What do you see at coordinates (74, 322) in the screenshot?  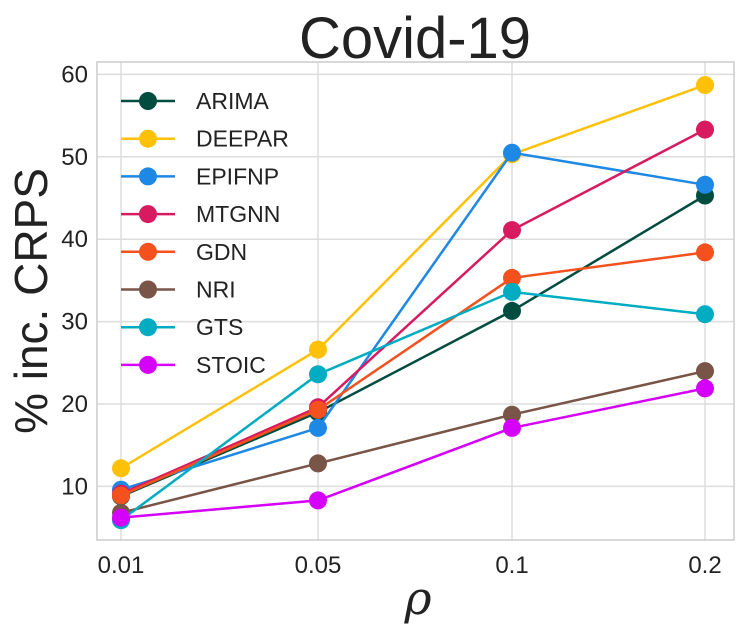 I see `y-tick-label: 30` at bounding box center [74, 322].